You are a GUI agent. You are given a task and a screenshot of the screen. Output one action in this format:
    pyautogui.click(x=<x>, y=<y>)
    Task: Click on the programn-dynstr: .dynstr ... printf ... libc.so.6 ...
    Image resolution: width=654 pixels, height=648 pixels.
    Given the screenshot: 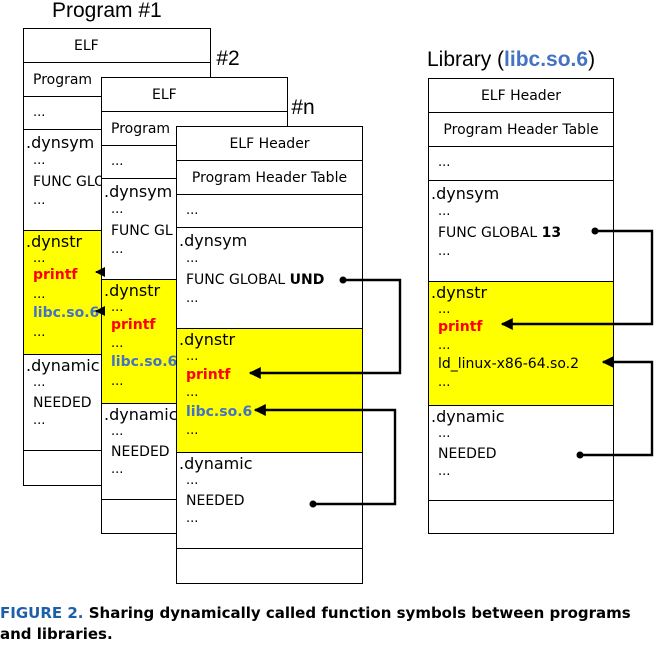 What is the action you would take?
    pyautogui.click(x=269, y=391)
    